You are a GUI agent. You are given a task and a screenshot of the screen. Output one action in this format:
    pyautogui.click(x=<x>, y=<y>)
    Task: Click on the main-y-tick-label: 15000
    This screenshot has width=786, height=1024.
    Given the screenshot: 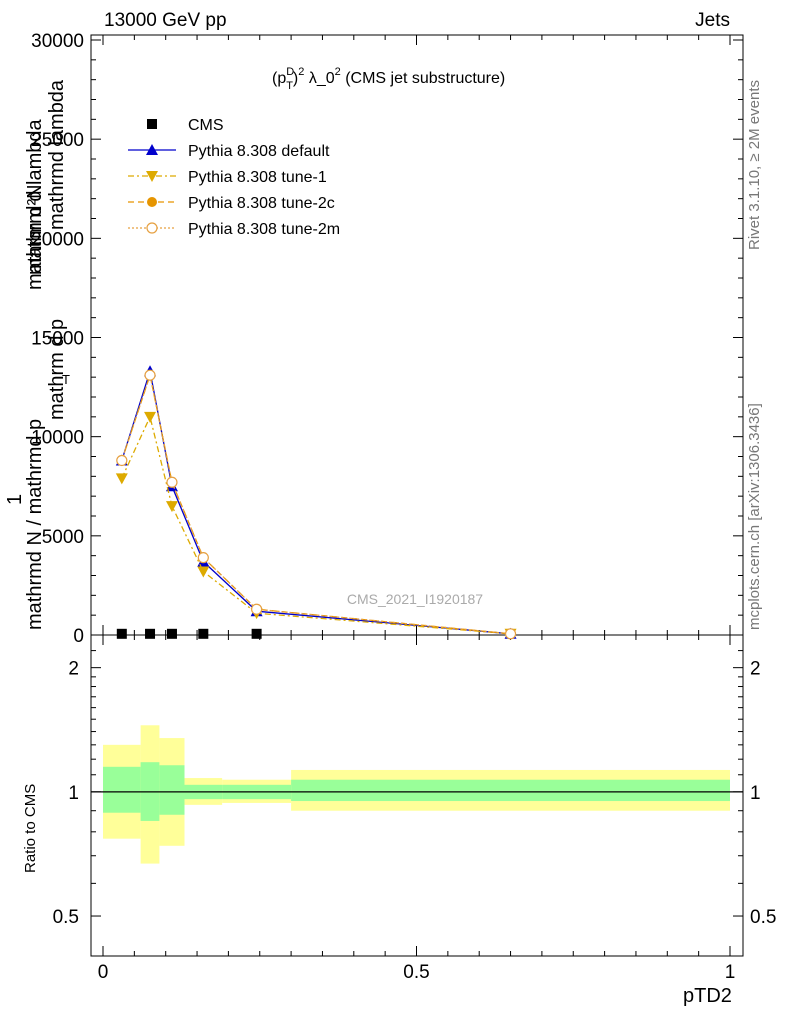 What is the action you would take?
    pyautogui.click(x=57, y=339)
    